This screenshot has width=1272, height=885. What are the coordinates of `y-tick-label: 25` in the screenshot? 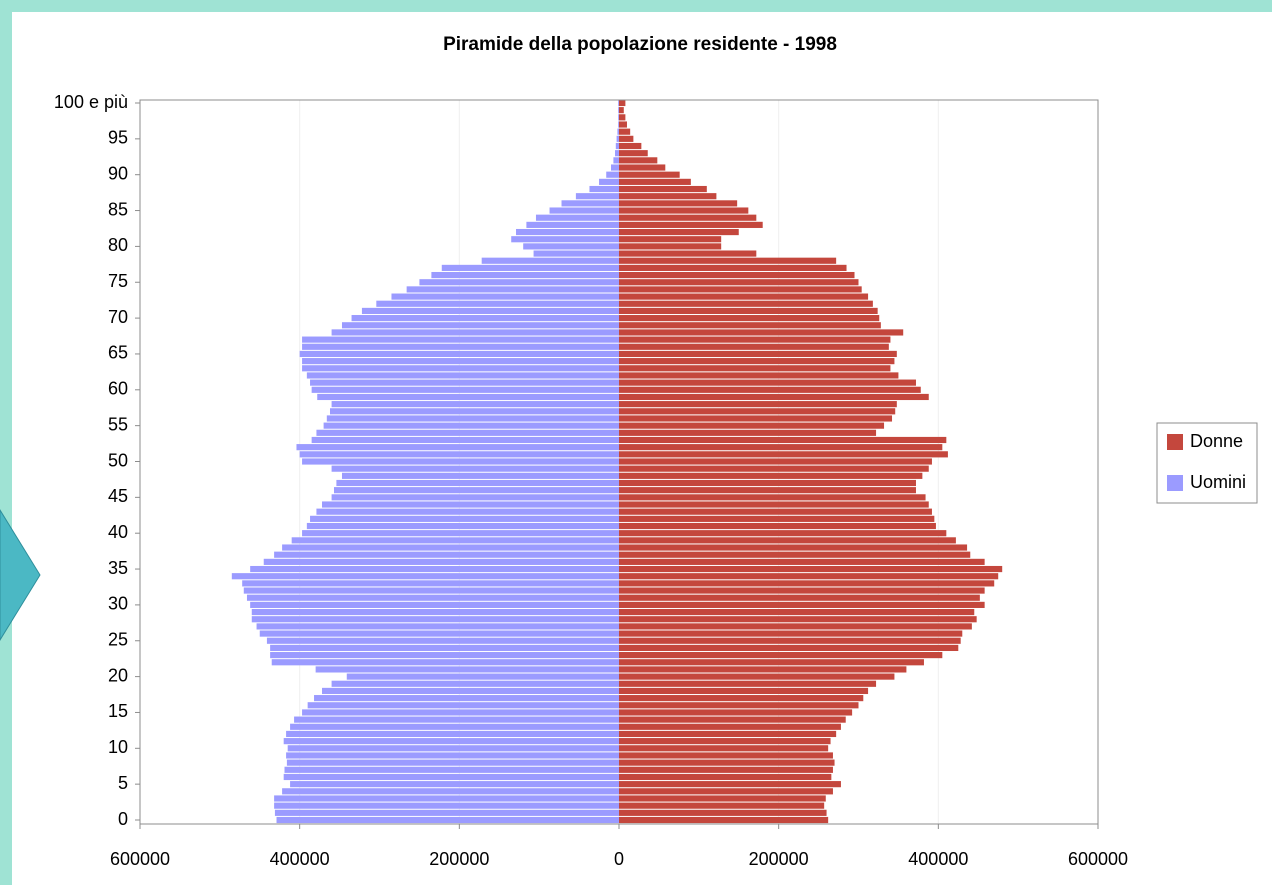 It's located at (118, 640).